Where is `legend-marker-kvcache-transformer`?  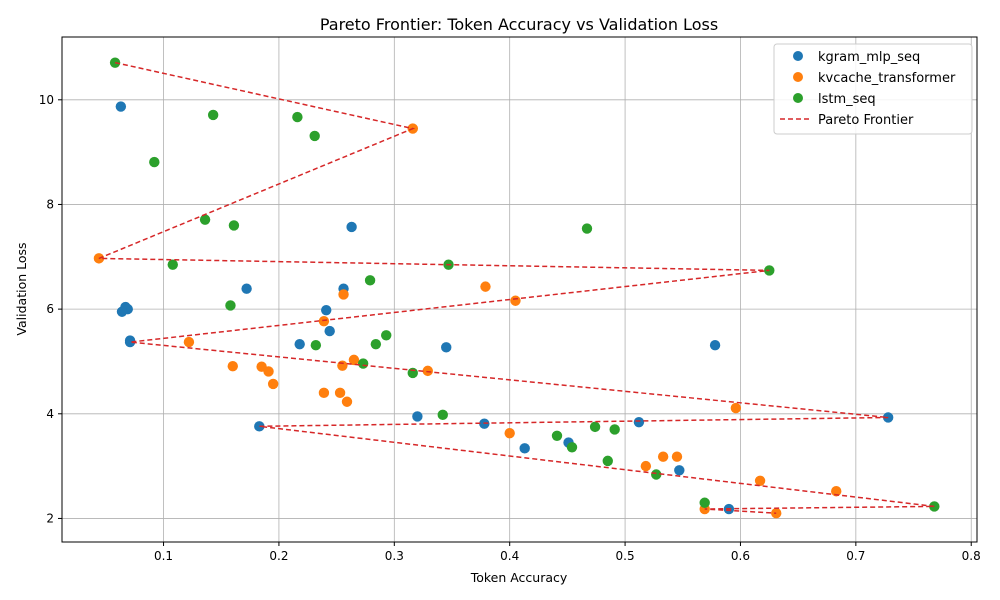 legend-marker-kvcache-transformer is located at coordinates (798, 77).